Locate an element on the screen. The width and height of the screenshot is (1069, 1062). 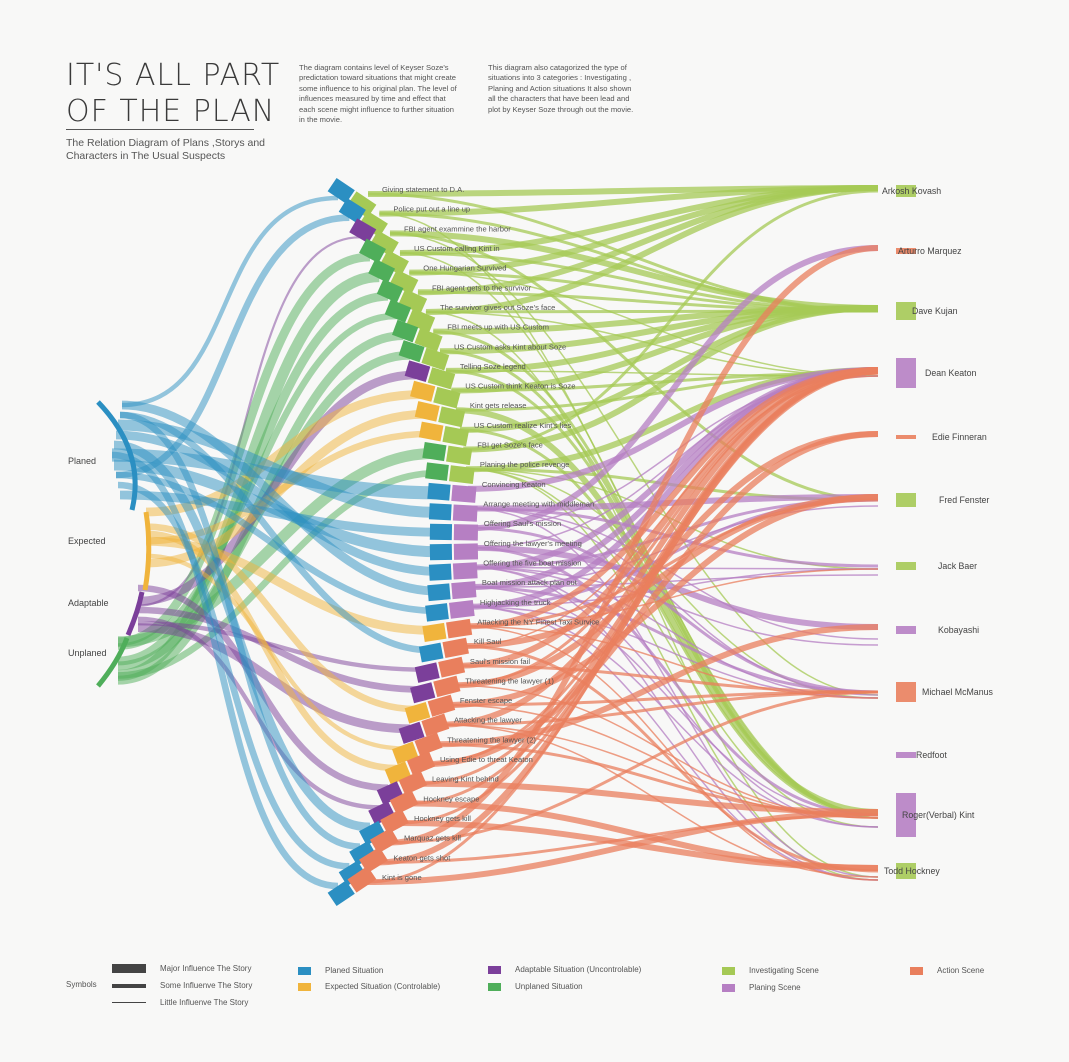
legend-major: Major Influence The Story is located at coordinates (181, 968).